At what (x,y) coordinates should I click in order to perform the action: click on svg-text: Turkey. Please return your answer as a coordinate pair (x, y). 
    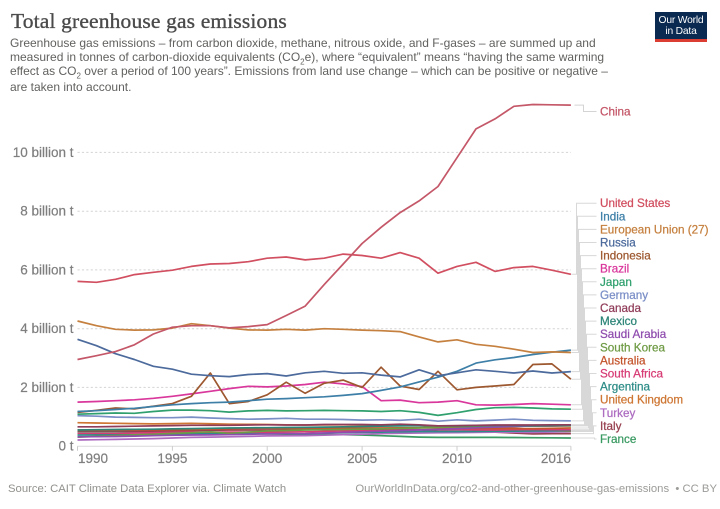
    Looking at the image, I should click on (617, 413).